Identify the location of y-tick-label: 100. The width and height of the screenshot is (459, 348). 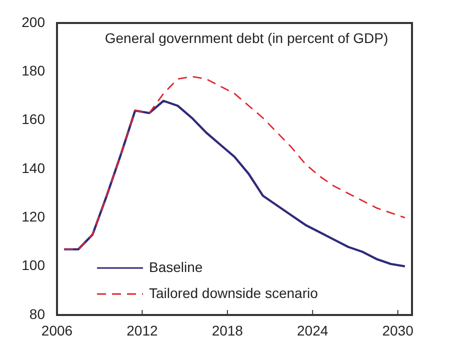
(34, 265).